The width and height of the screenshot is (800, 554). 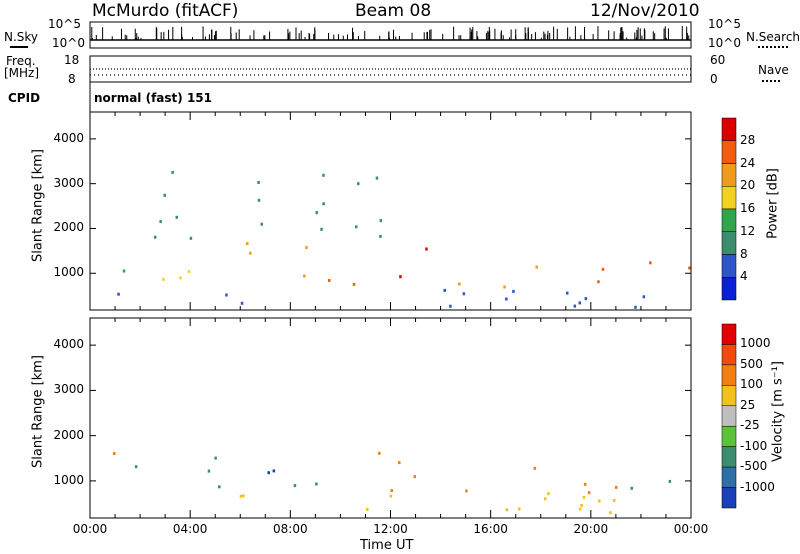 I want to click on cpid-label: CPID, so click(x=24, y=98).